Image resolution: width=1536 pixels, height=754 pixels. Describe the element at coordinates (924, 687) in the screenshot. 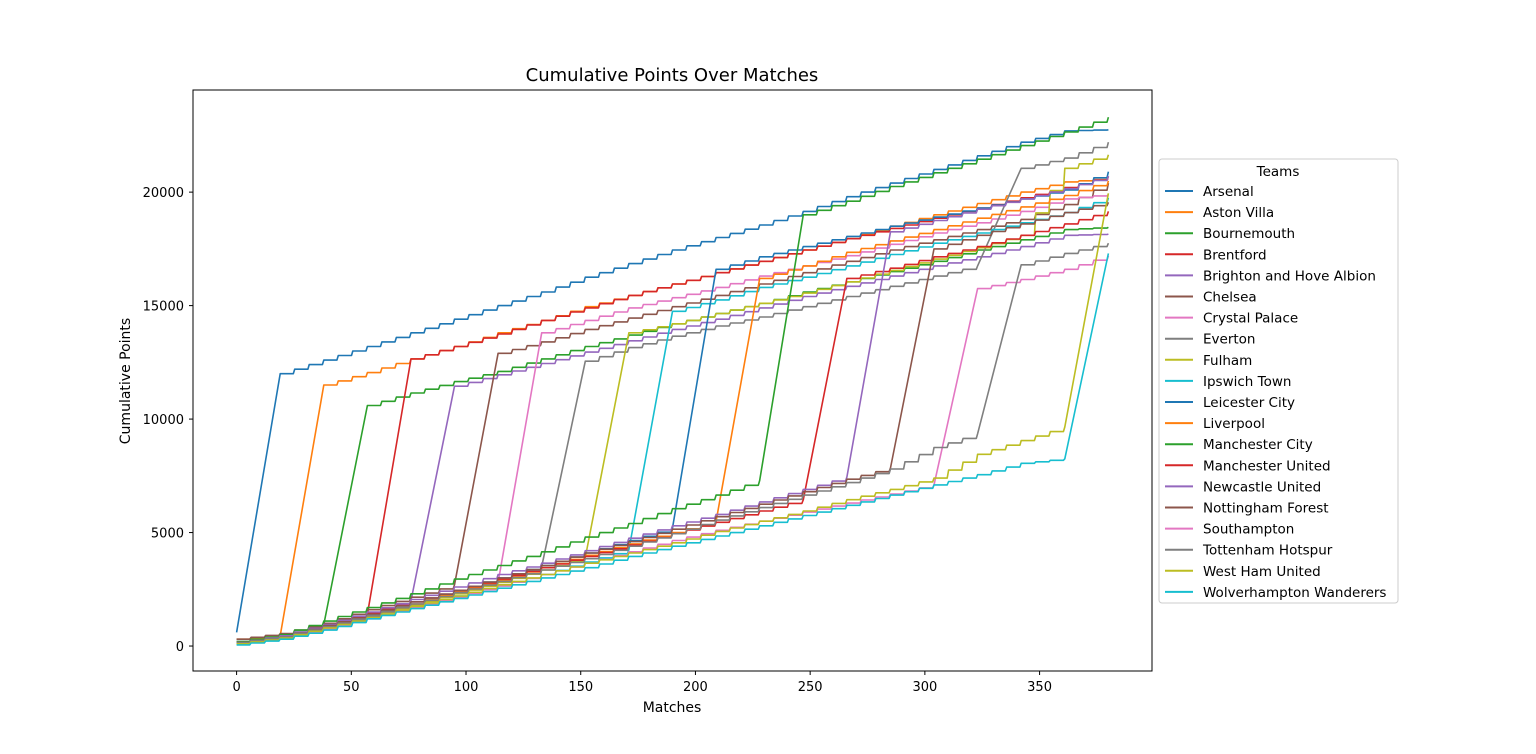

I see `x-tick-label: 300` at that location.